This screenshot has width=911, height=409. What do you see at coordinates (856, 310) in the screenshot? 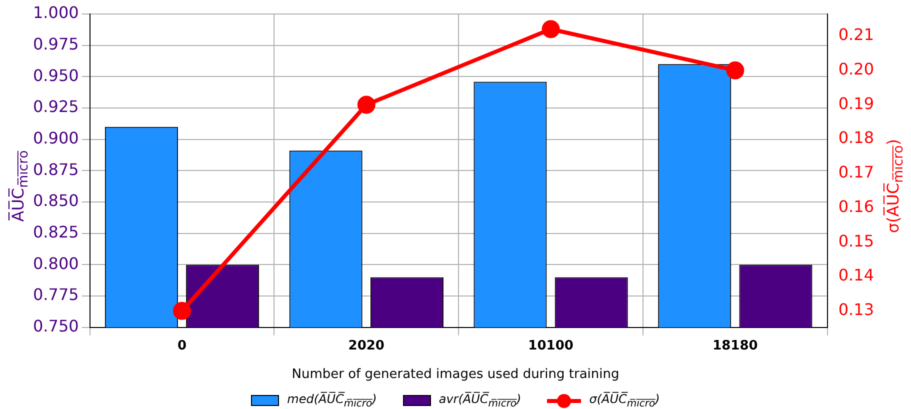
I see `y2-tick-label: 0.13` at bounding box center [856, 310].